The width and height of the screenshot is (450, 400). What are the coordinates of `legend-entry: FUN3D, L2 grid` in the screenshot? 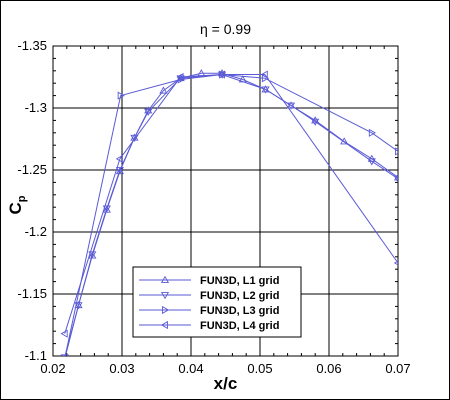 It's located at (209, 296).